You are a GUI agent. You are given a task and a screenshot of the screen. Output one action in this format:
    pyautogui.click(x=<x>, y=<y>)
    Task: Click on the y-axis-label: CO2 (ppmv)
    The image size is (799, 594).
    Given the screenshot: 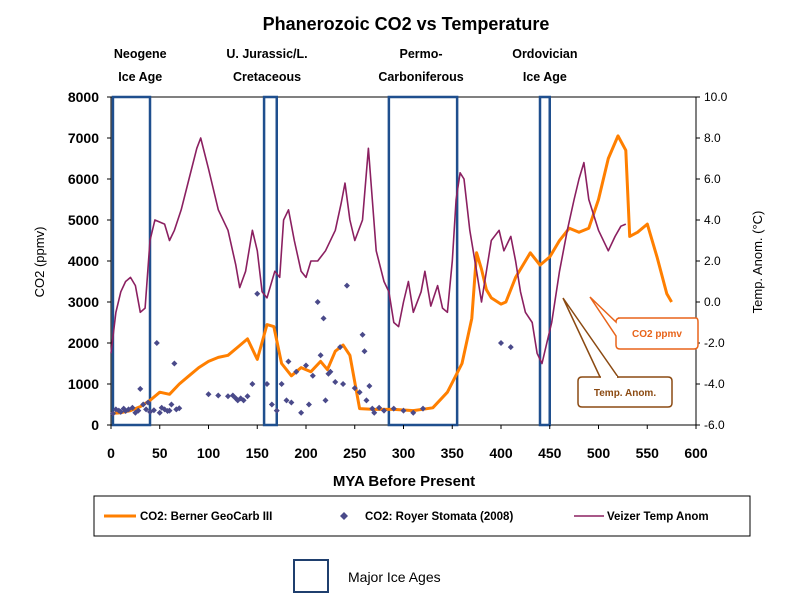 What is the action you would take?
    pyautogui.click(x=39, y=262)
    